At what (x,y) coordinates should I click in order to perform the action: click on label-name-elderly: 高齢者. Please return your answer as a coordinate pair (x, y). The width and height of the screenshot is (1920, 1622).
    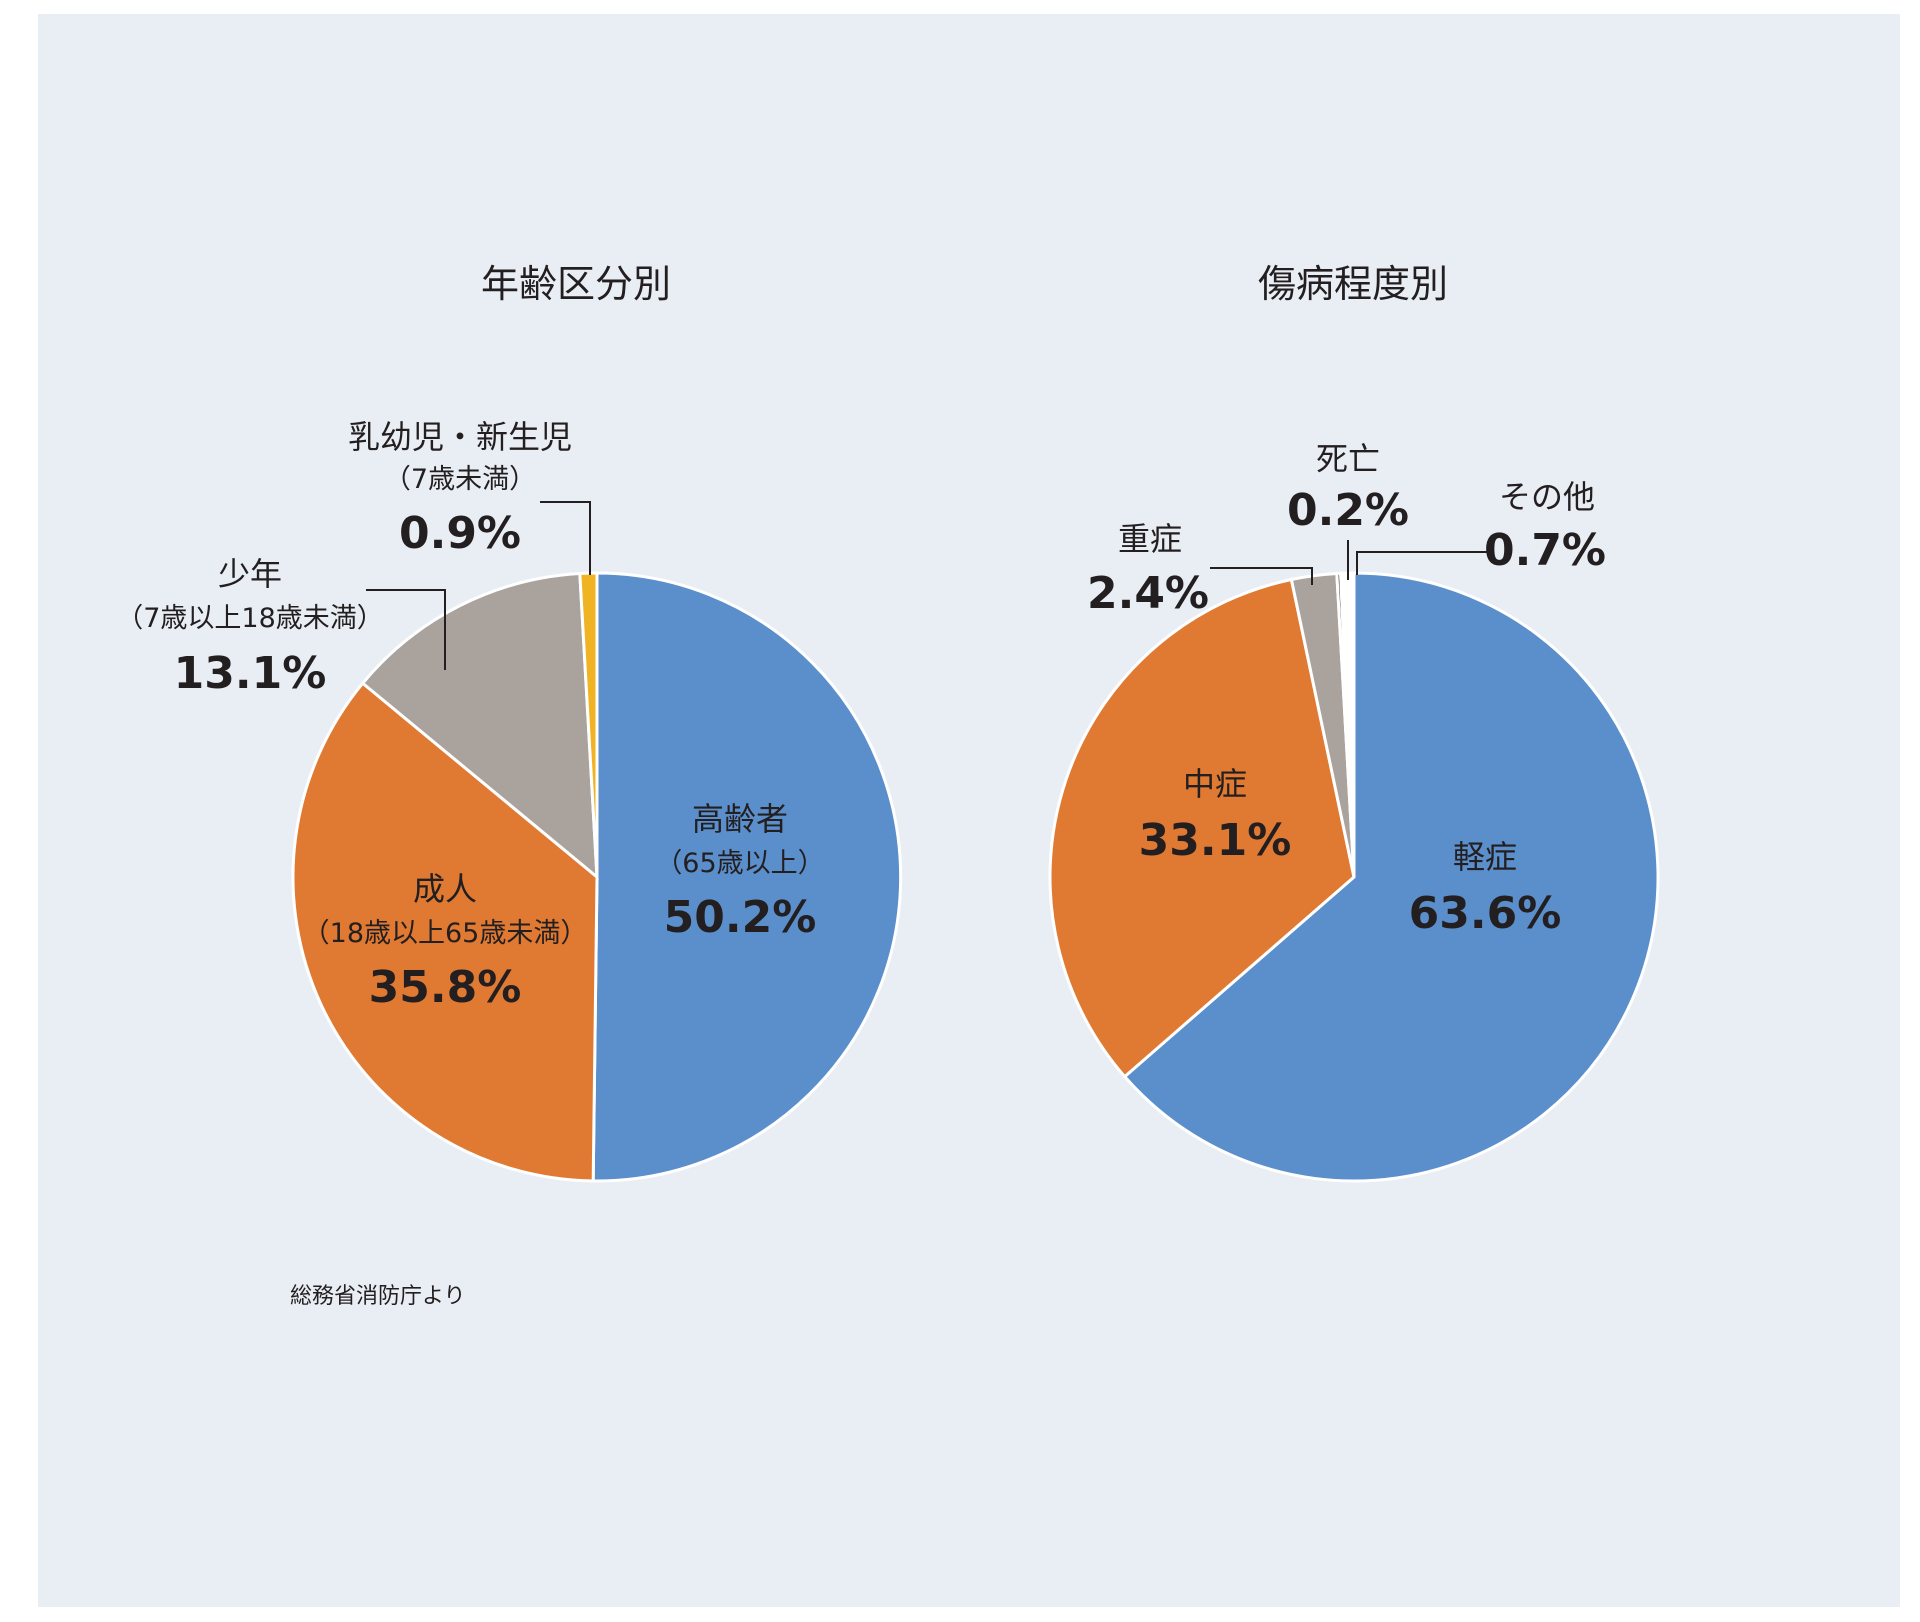
    Looking at the image, I should click on (740, 819).